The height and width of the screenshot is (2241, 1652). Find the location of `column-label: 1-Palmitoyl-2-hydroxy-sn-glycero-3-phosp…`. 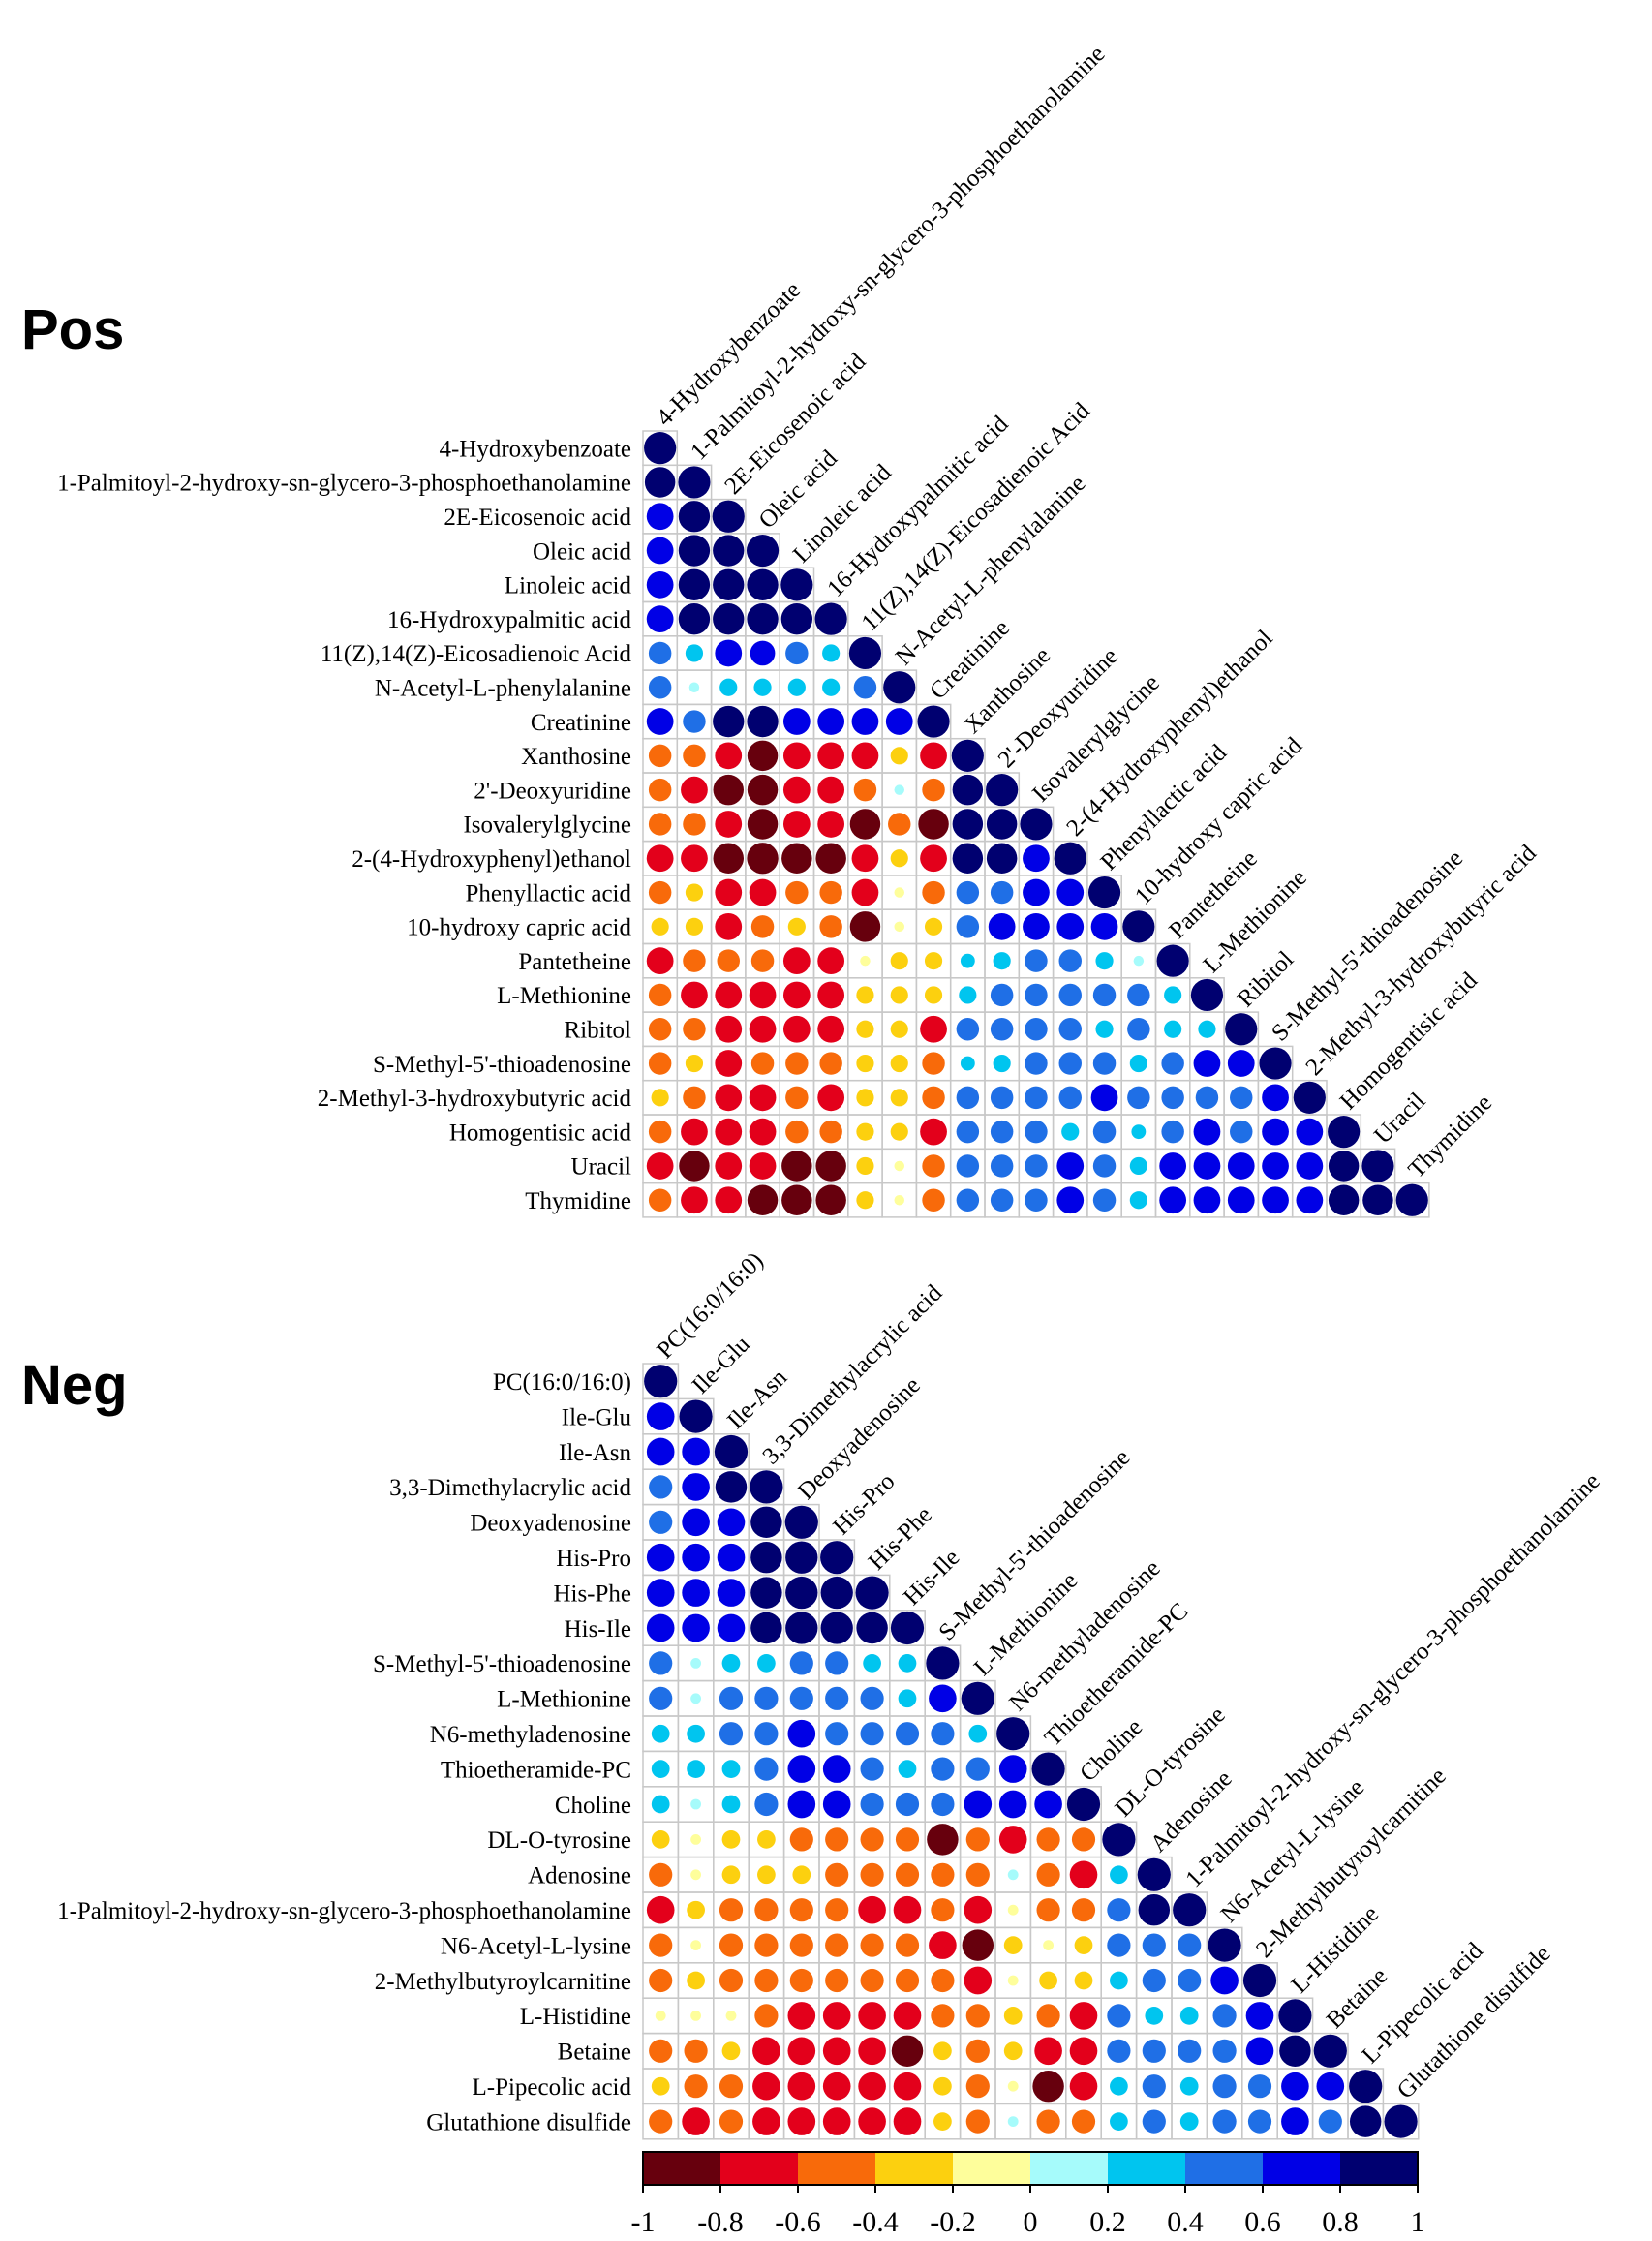

column-label: 1-Palmitoyl-2-hydroxy-sn-glycero-3-phosp… is located at coordinates (898, 253).